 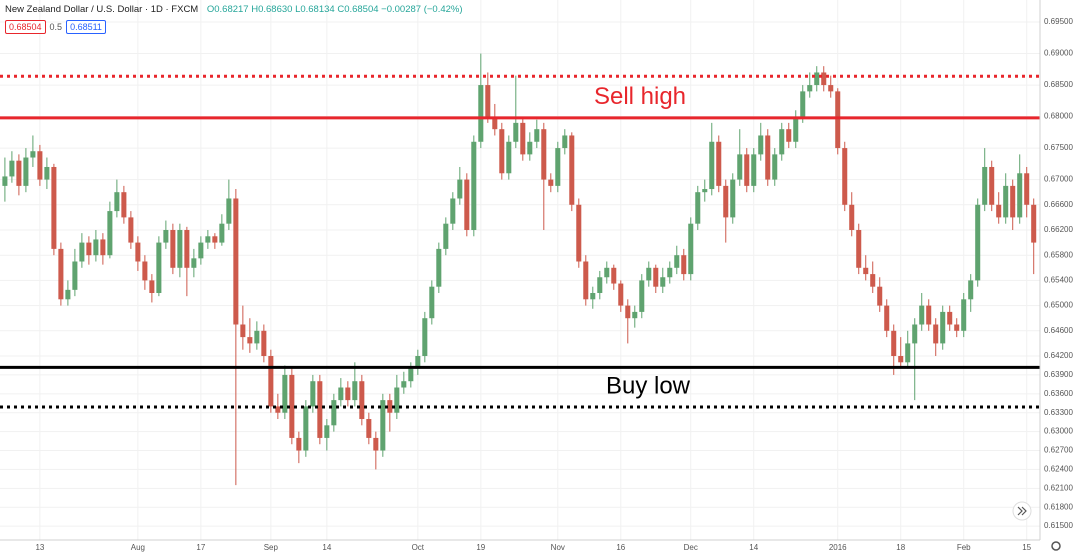 I want to click on y-tick-label: 0.68500, so click(x=1058, y=84).